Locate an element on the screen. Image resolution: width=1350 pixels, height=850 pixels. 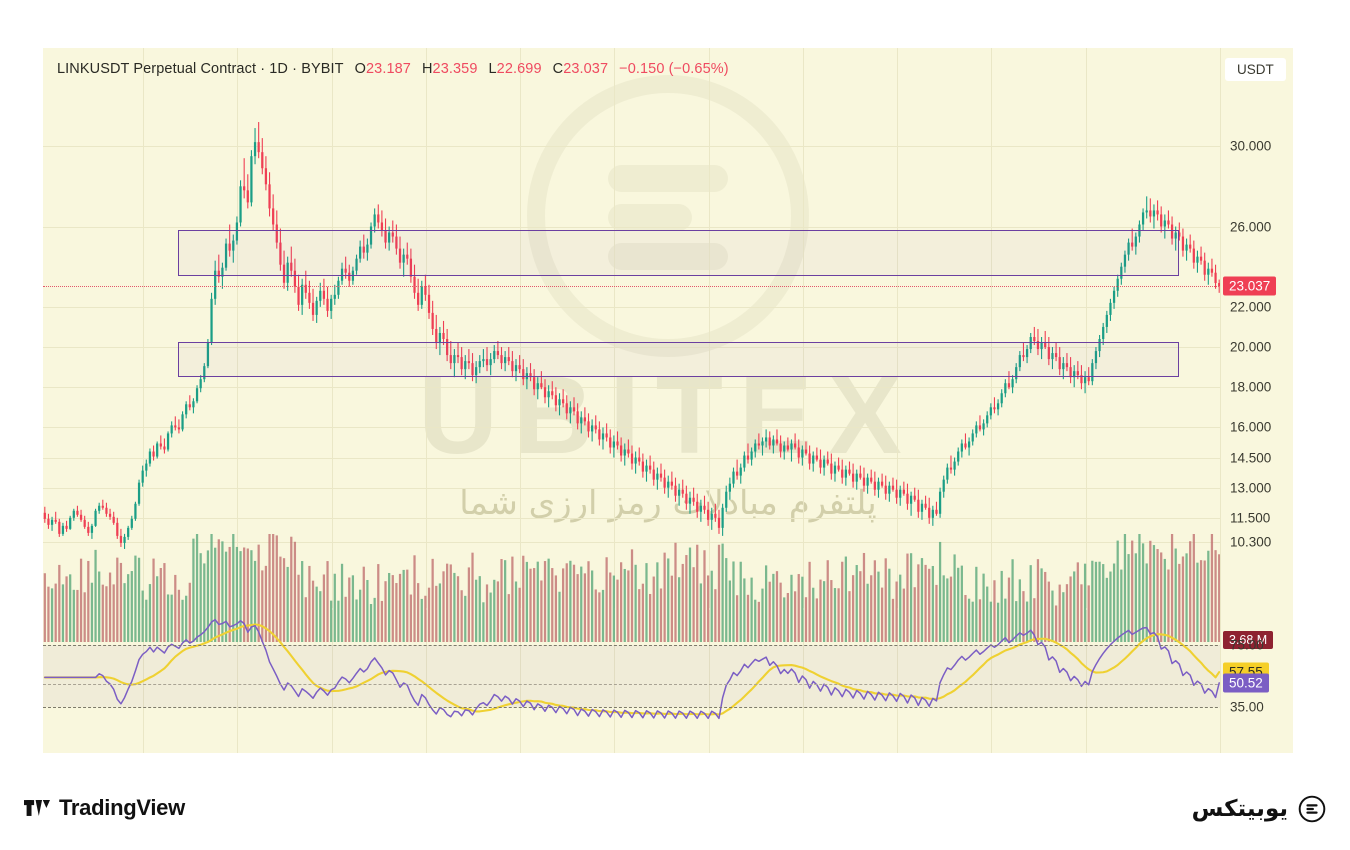
rsi-series is located at coordinates (632, 669).